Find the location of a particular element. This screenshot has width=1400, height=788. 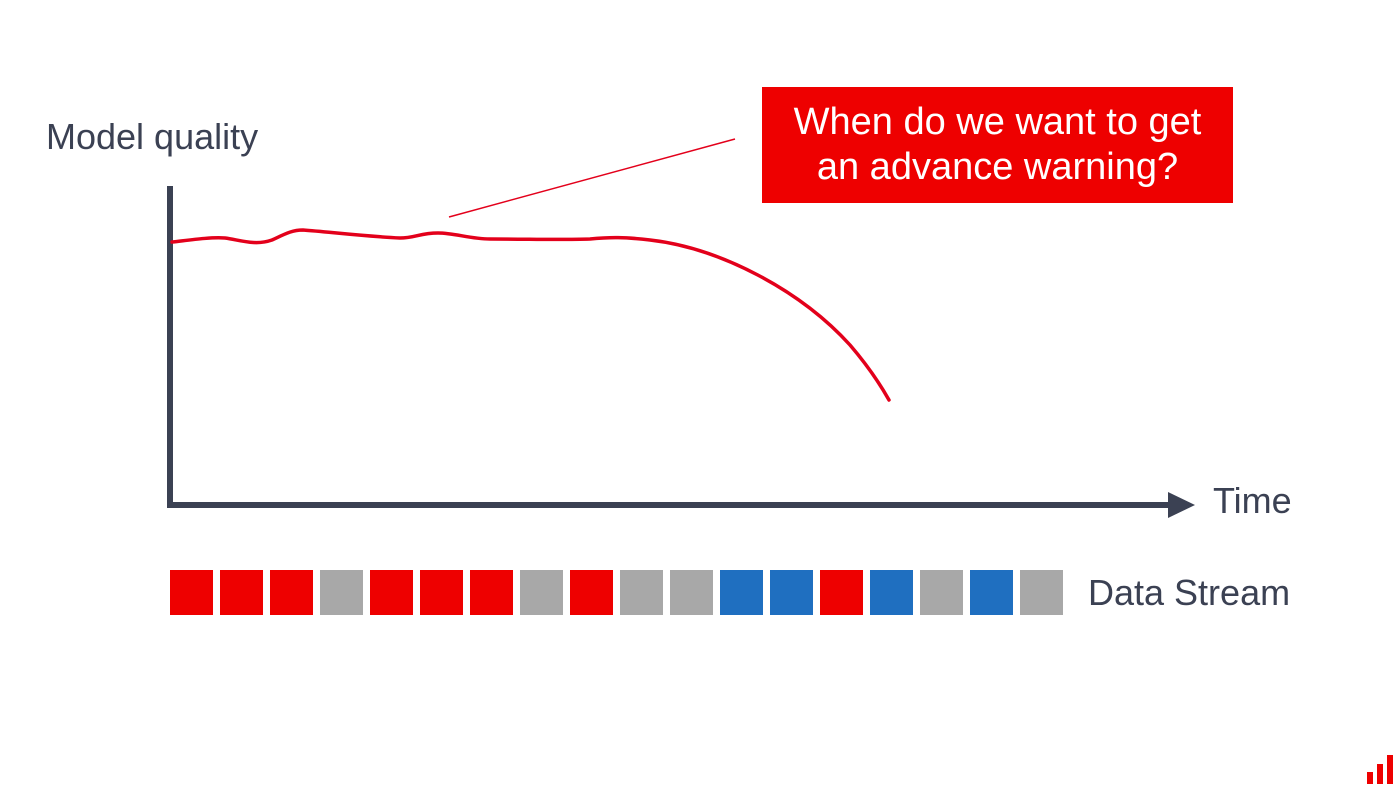

data-stream-label: Data Stream is located at coordinates (1189, 592).